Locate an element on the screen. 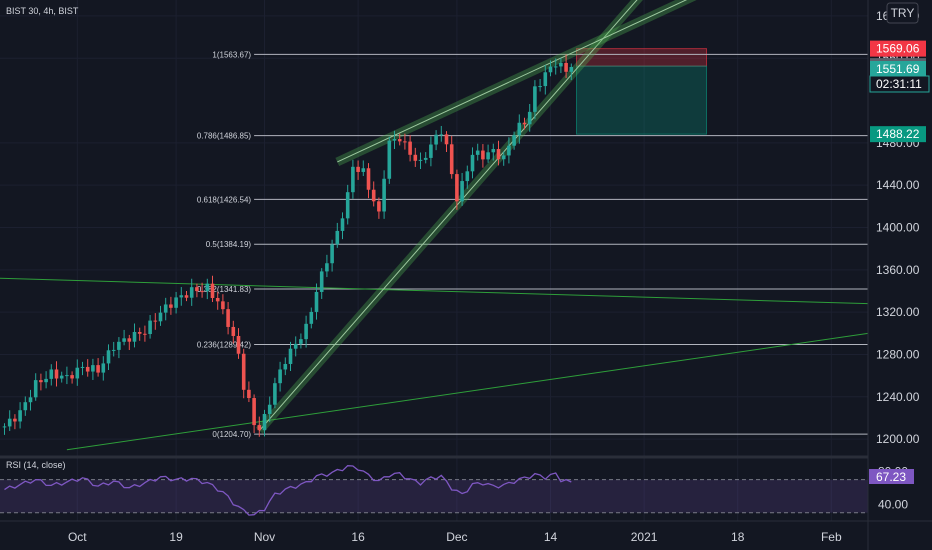  take-profit-zone is located at coordinates (641, 100).